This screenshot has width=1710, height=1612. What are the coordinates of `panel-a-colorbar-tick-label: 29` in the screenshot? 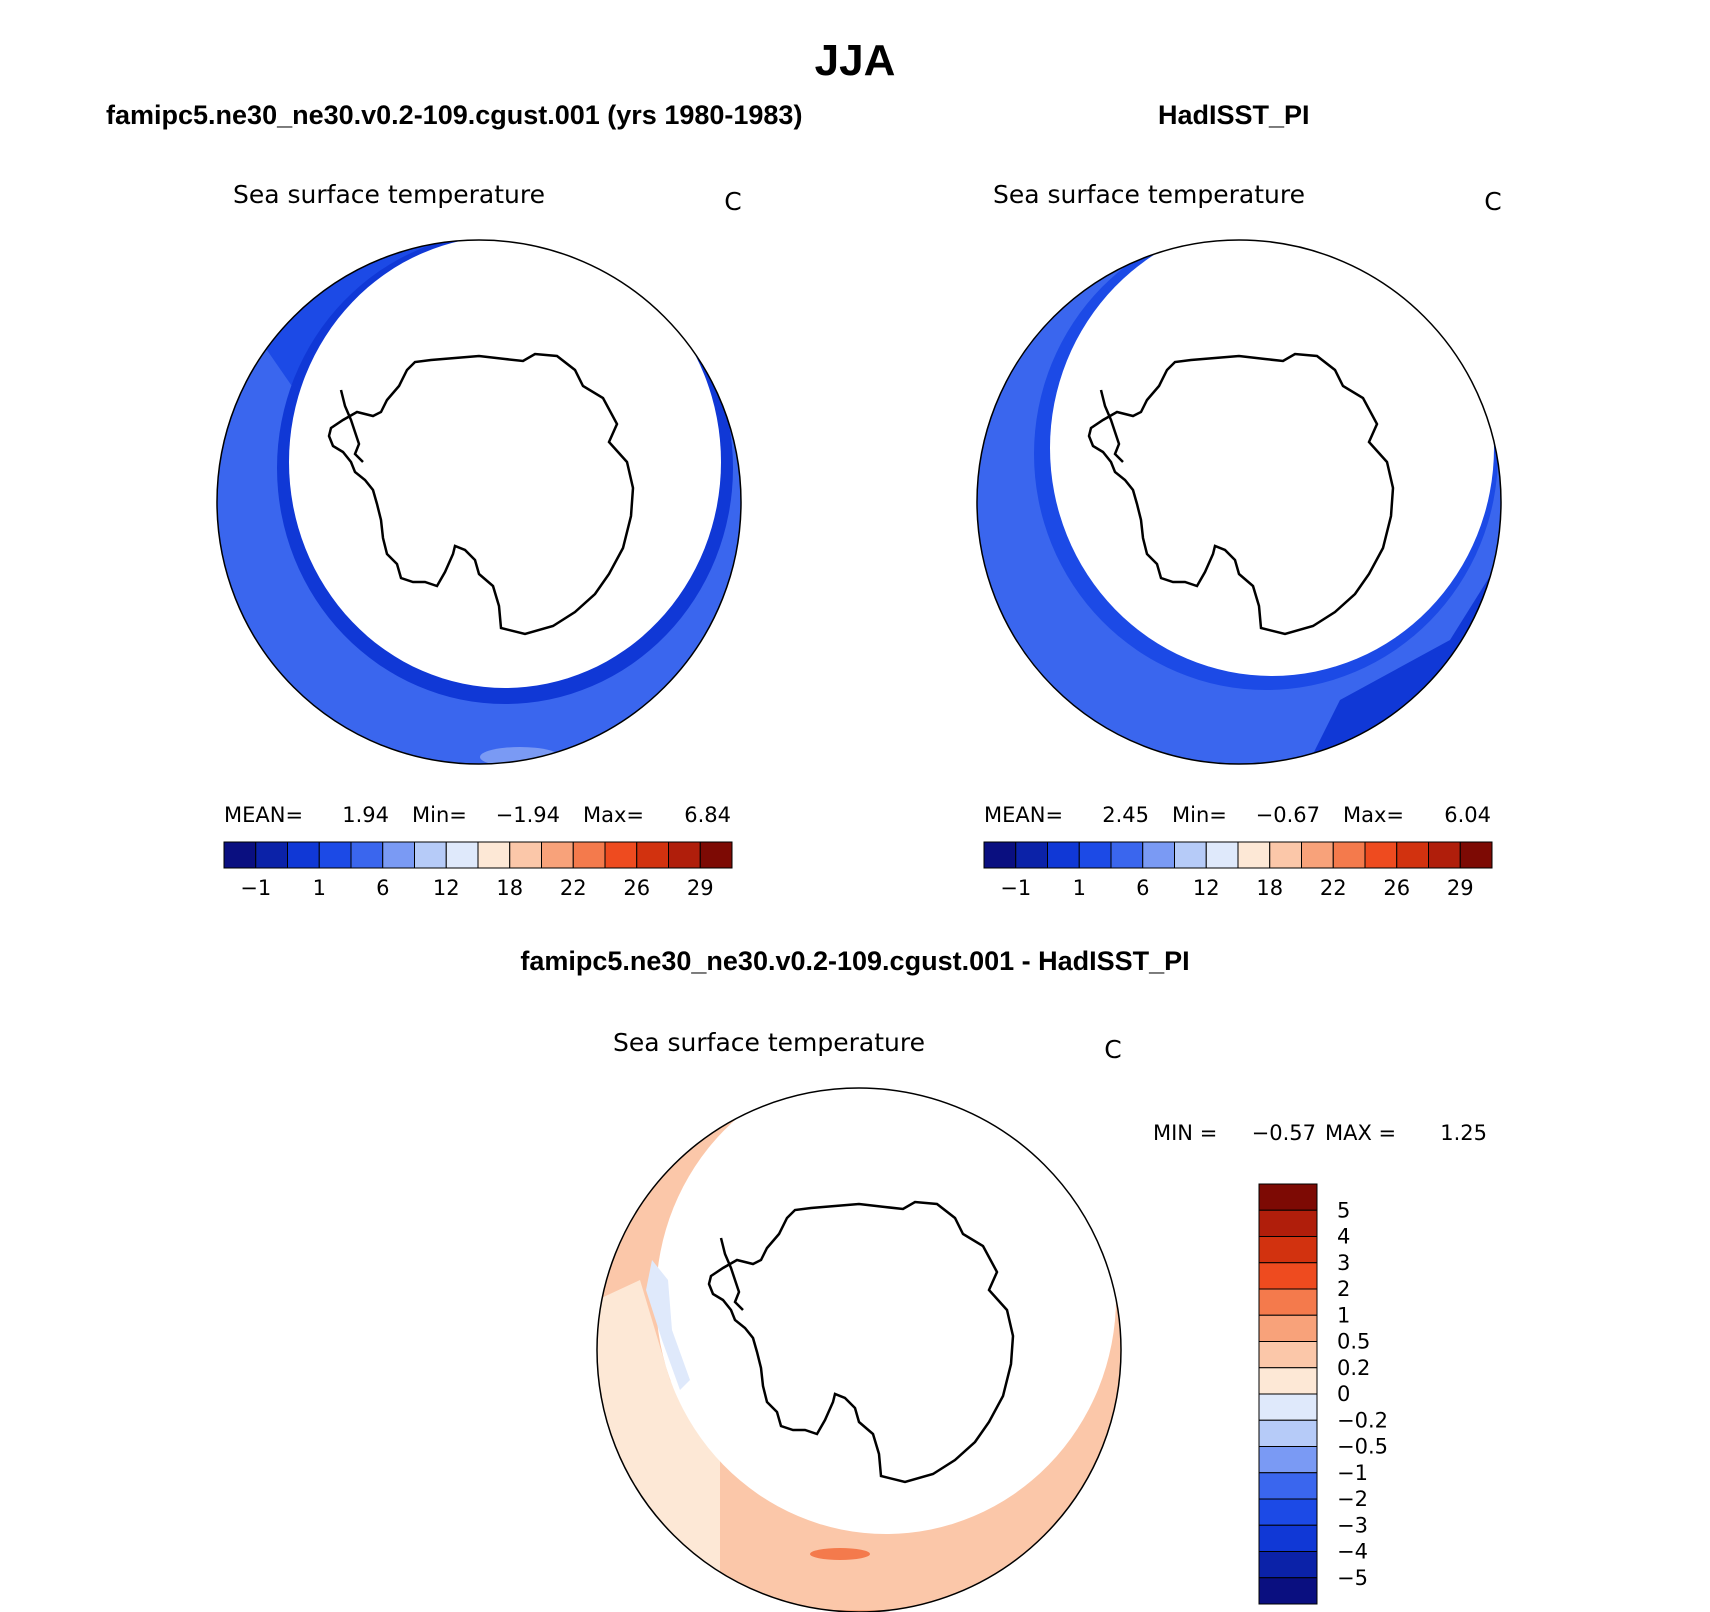 It's located at (700, 888).